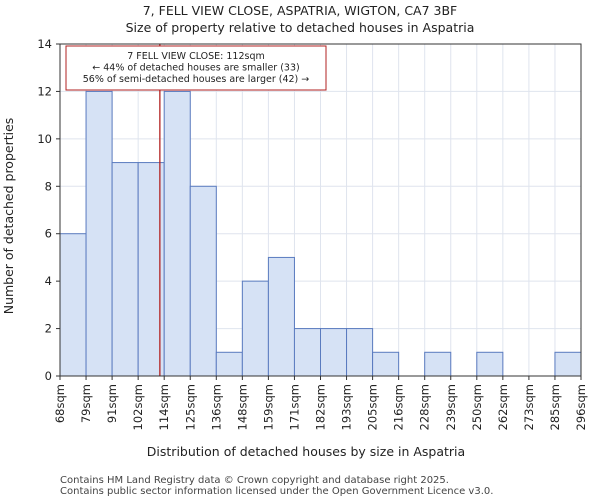 This screenshot has height=500, width=600. What do you see at coordinates (438, 364) in the screenshot?
I see `bar-228sqm` at bounding box center [438, 364].